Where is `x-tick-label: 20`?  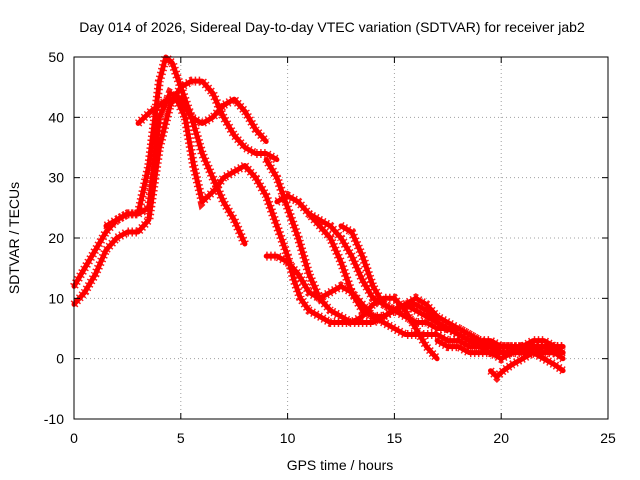 x-tick-label: 20 is located at coordinates (501, 438).